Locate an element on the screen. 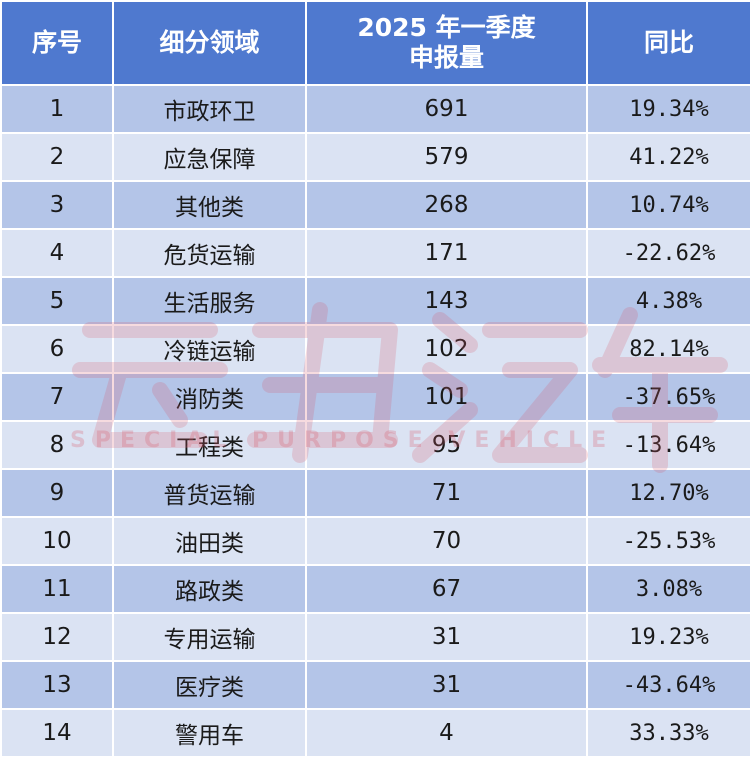 The height and width of the screenshot is (758, 750). cell-index: 14 is located at coordinates (57, 733).